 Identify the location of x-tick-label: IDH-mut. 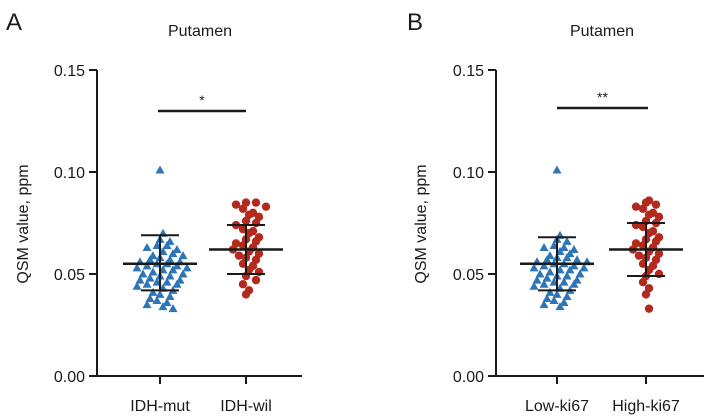
(160, 406).